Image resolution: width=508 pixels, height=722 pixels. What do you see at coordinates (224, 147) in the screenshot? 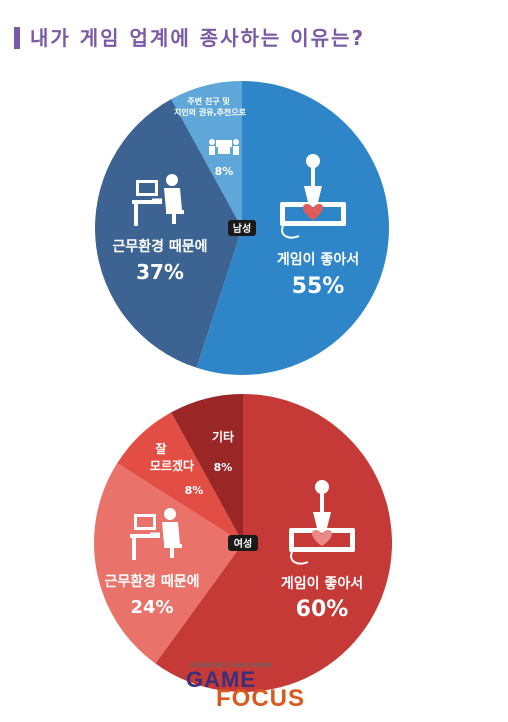
I see `male-people-meeting-icon` at bounding box center [224, 147].